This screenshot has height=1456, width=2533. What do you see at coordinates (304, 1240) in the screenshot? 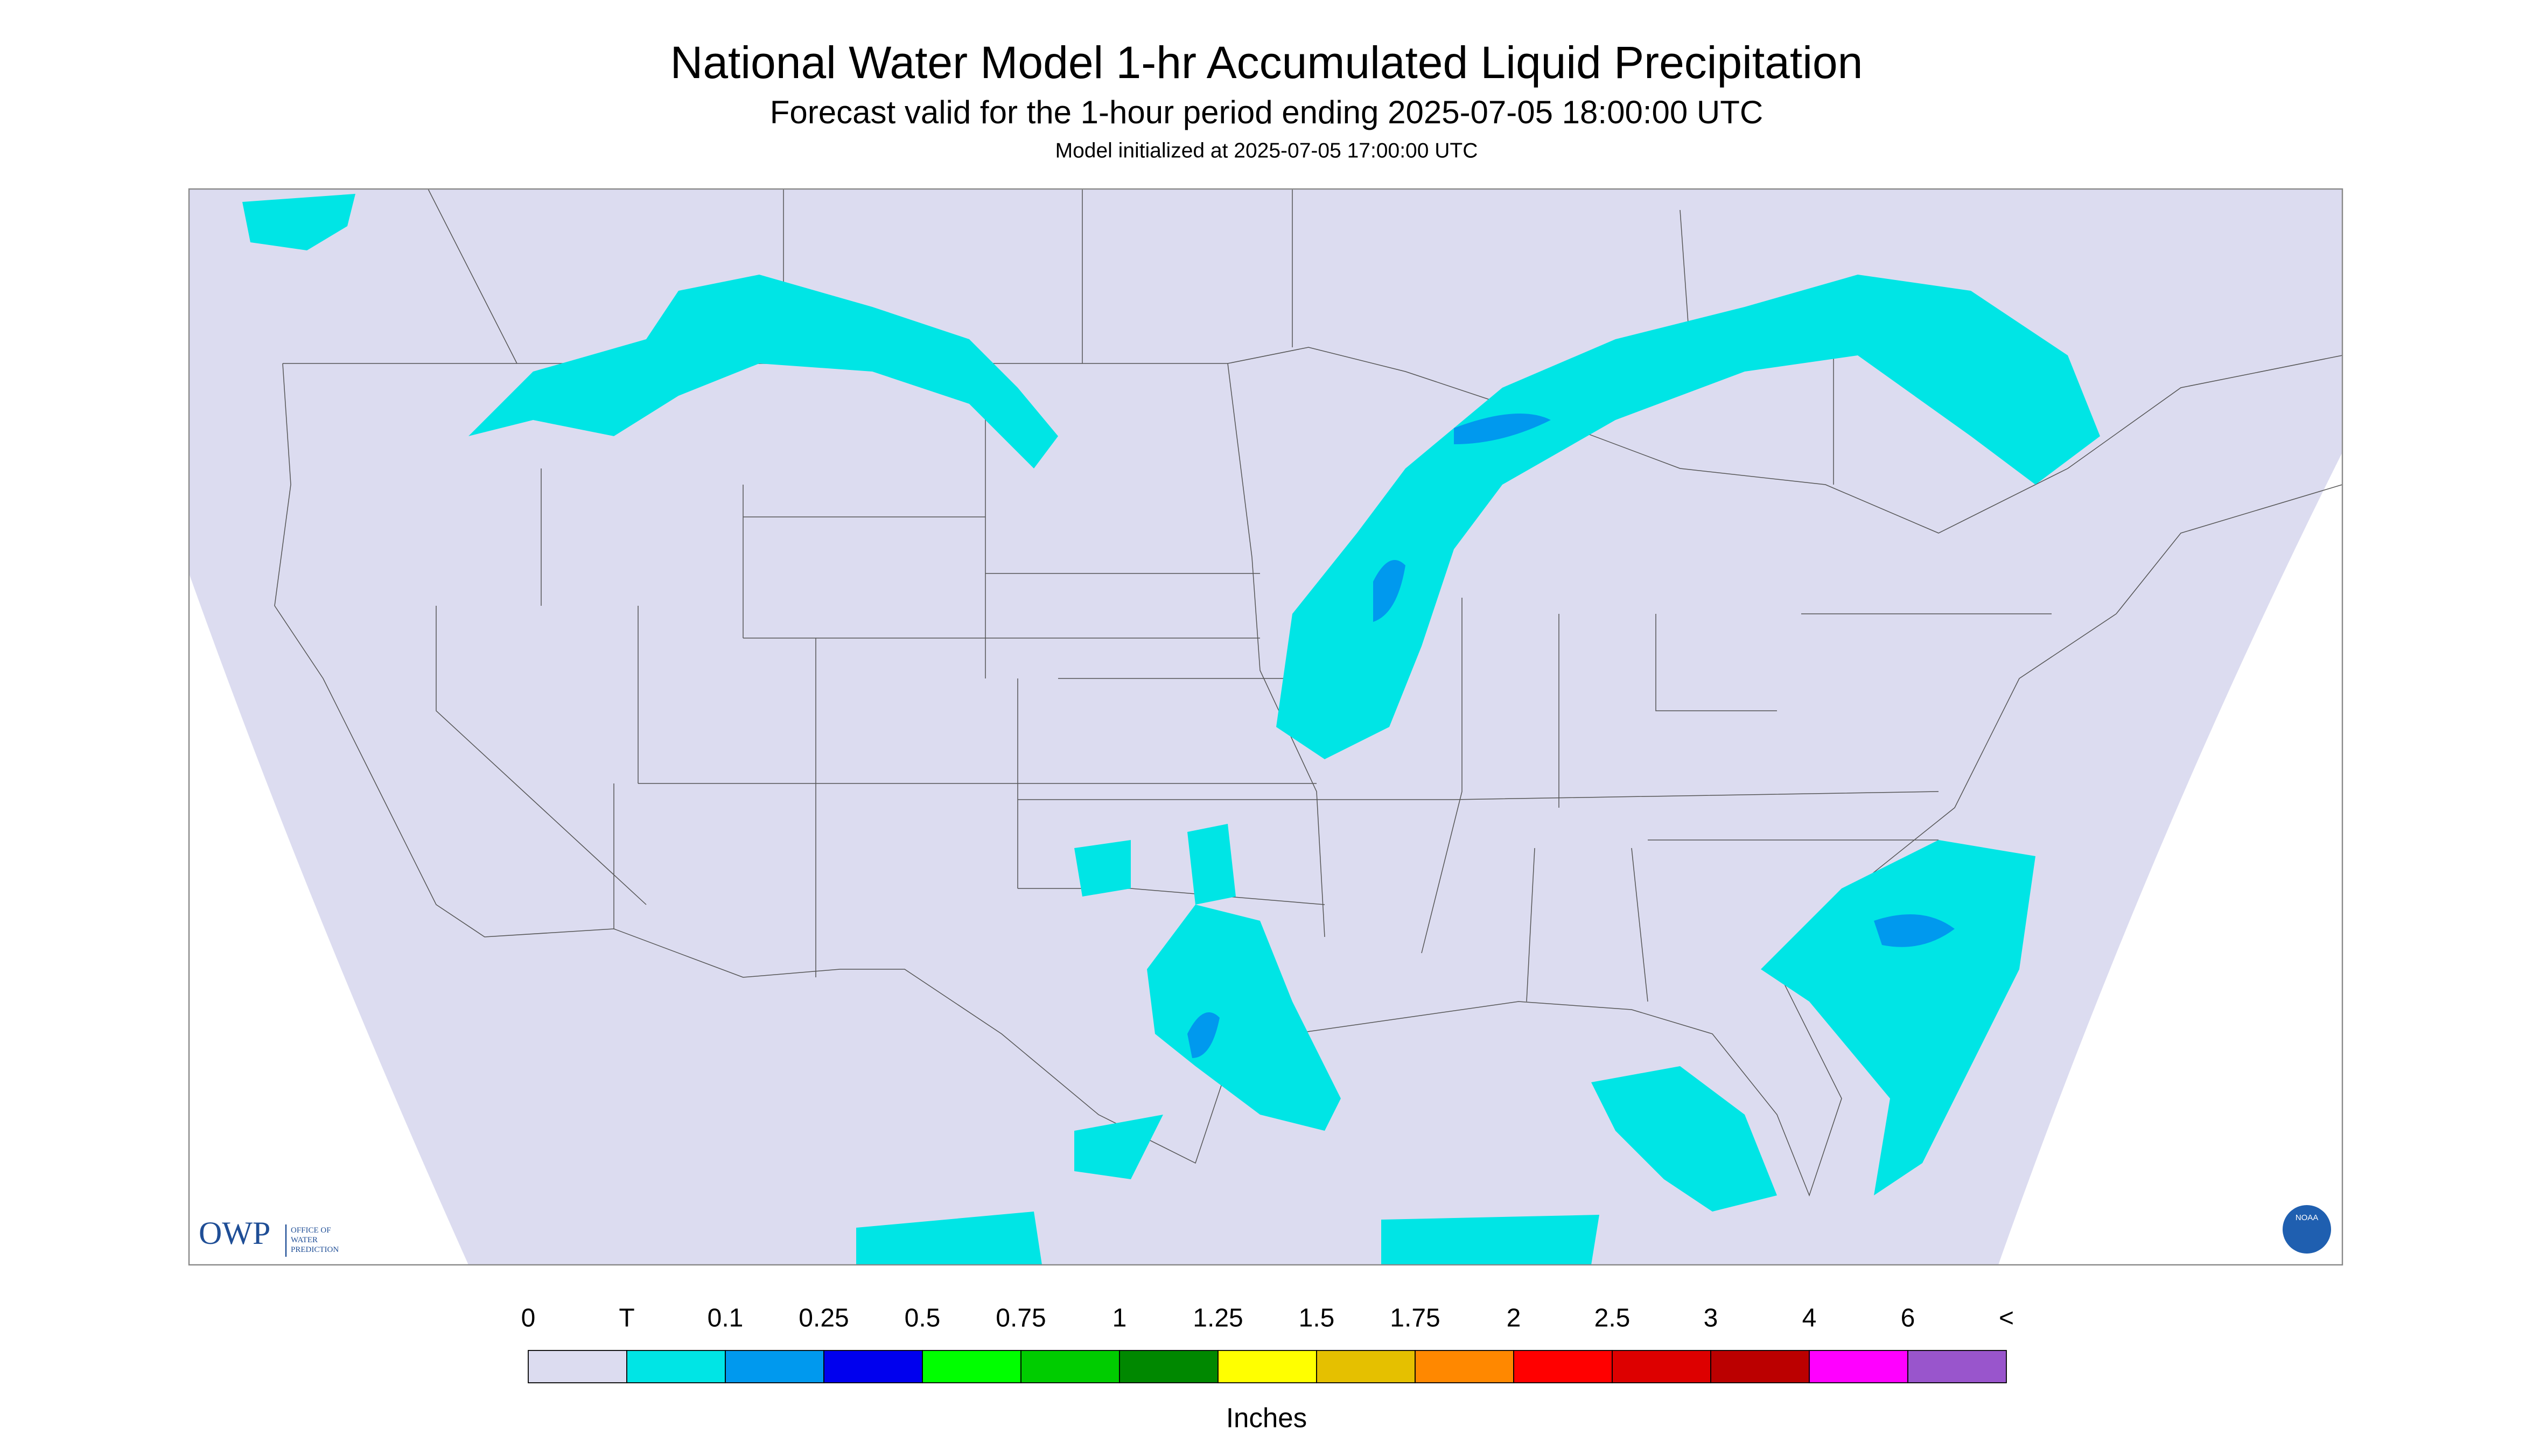
I see `owp-agency: WATER` at bounding box center [304, 1240].